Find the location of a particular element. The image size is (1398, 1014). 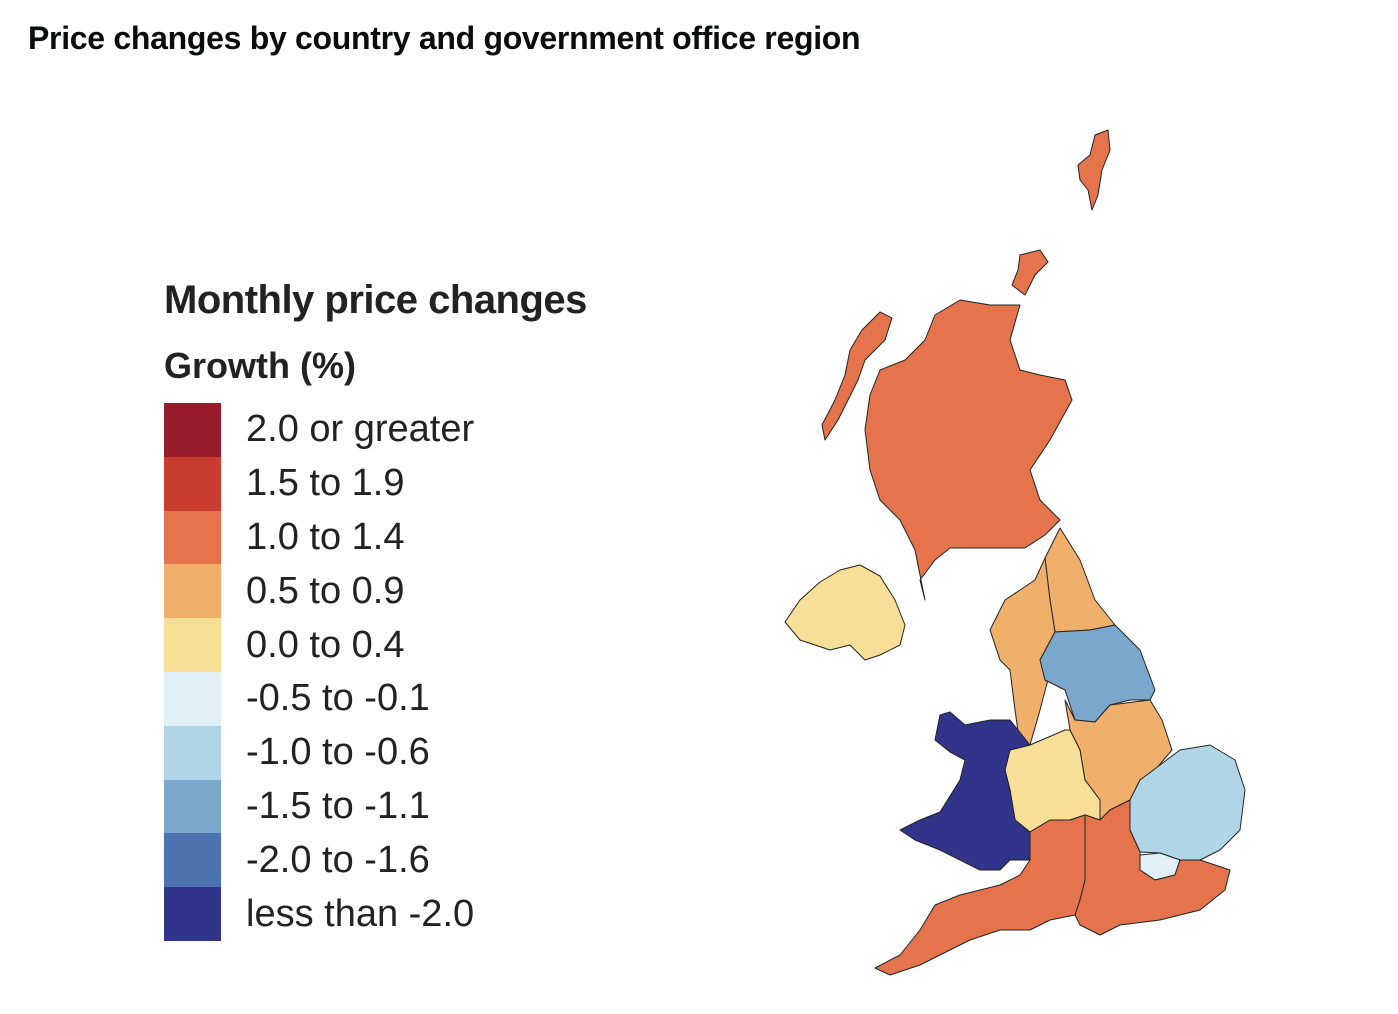

legend-label: 2.0 or greater is located at coordinates (360, 429).